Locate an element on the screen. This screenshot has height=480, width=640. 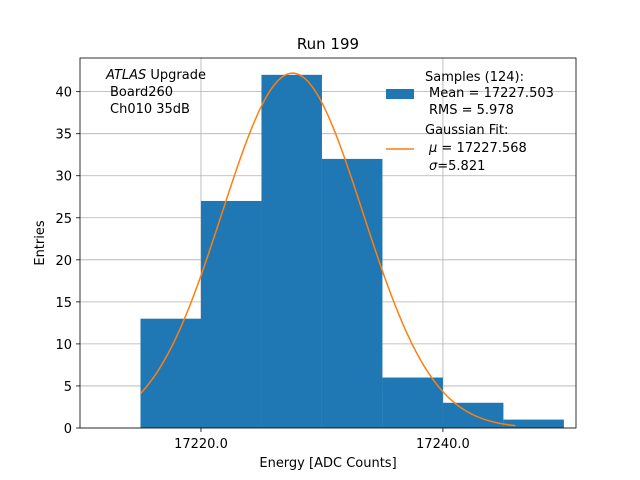
x-tick-label: 17220.0 is located at coordinates (201, 444).